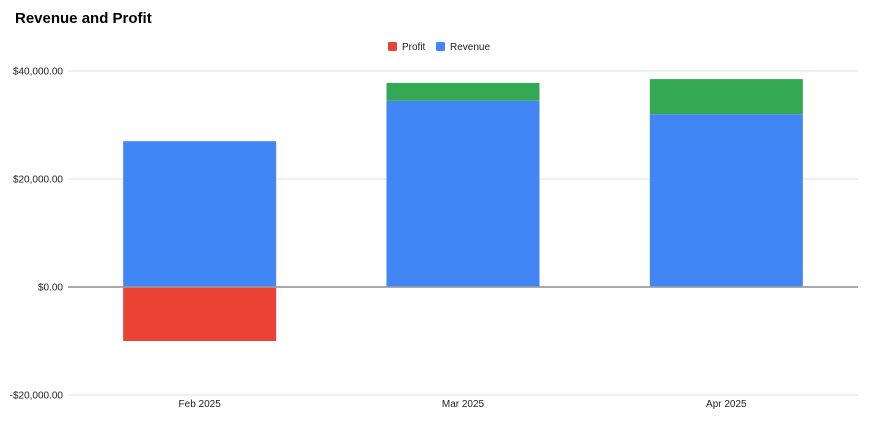  Describe the element at coordinates (83, 18) in the screenshot. I see `chart-title: Revenue and Profit` at that location.